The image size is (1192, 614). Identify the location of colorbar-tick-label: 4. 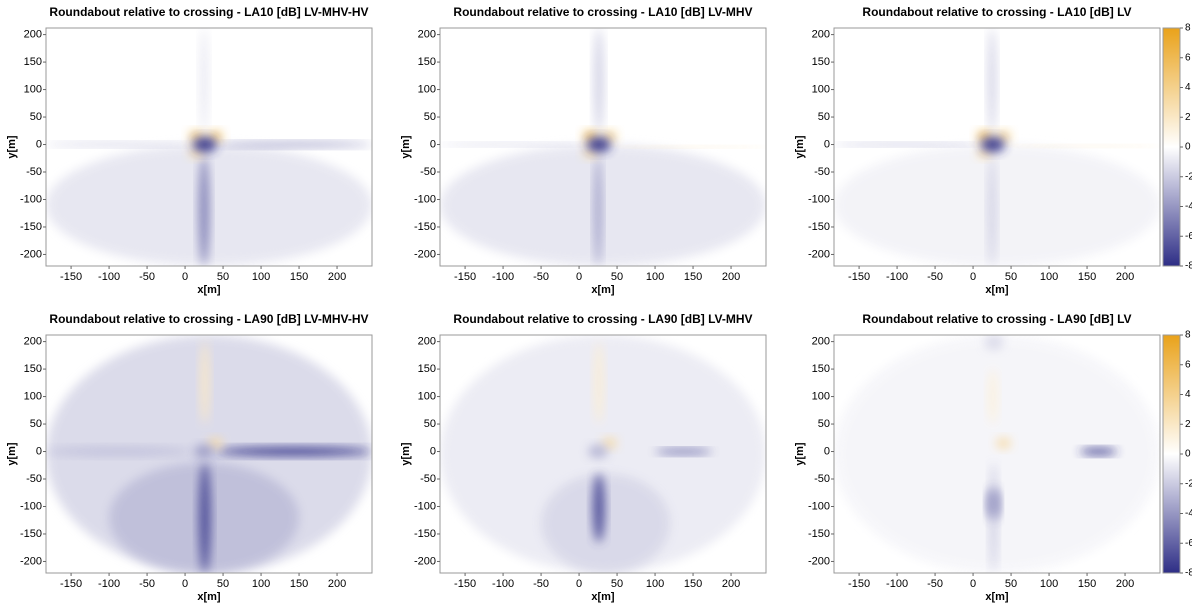
(1188, 394).